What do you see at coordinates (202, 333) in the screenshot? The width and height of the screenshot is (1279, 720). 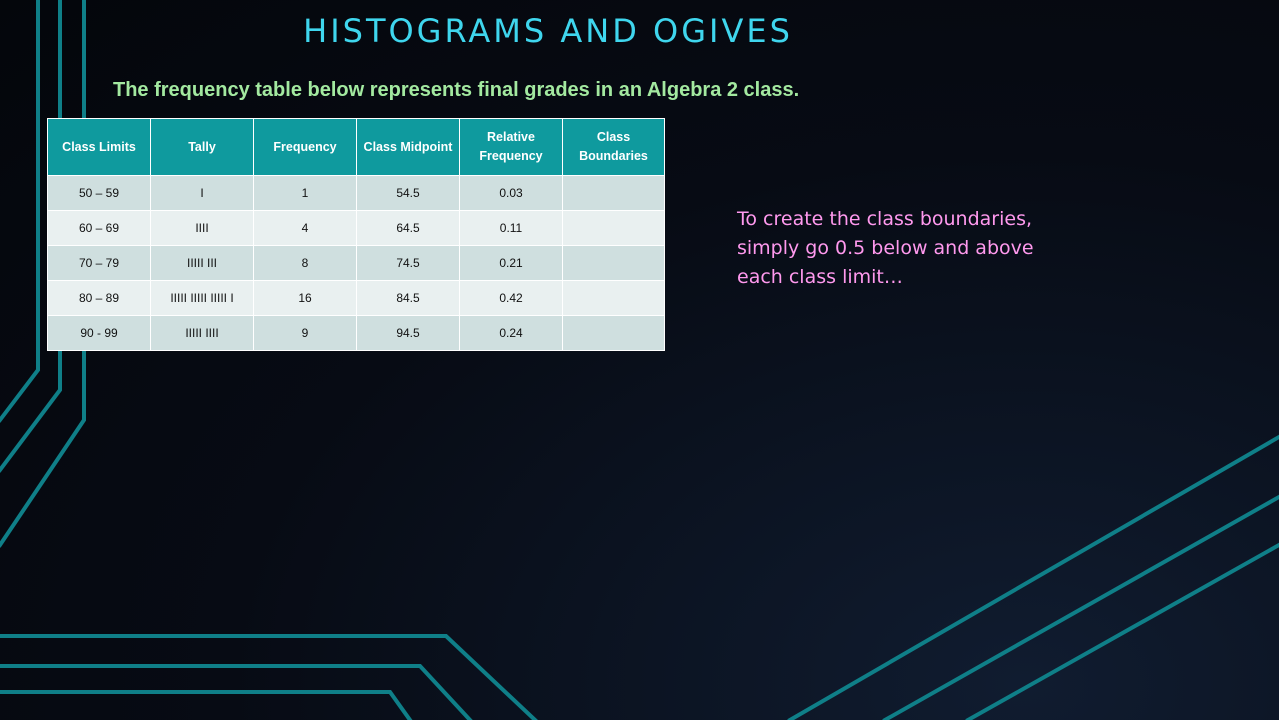 I see `cell-tally: IIIII IIII` at bounding box center [202, 333].